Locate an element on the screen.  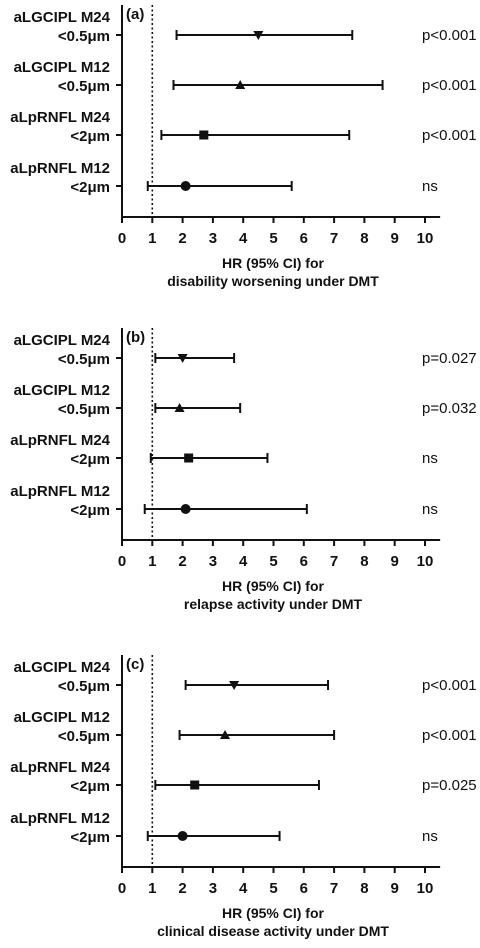
p-value-label: p=0.027 is located at coordinates (449, 358).